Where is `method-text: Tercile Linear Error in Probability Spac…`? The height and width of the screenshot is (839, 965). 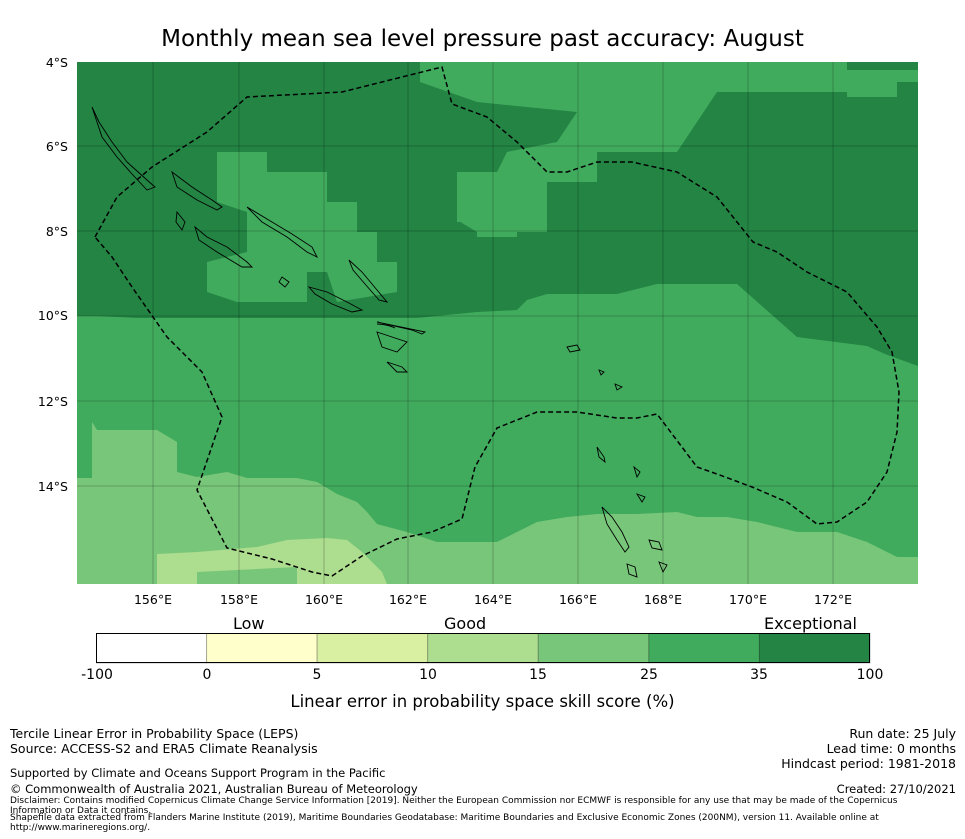
method-text: Tercile Linear Error in Probability Spac… is located at coordinates (154, 733).